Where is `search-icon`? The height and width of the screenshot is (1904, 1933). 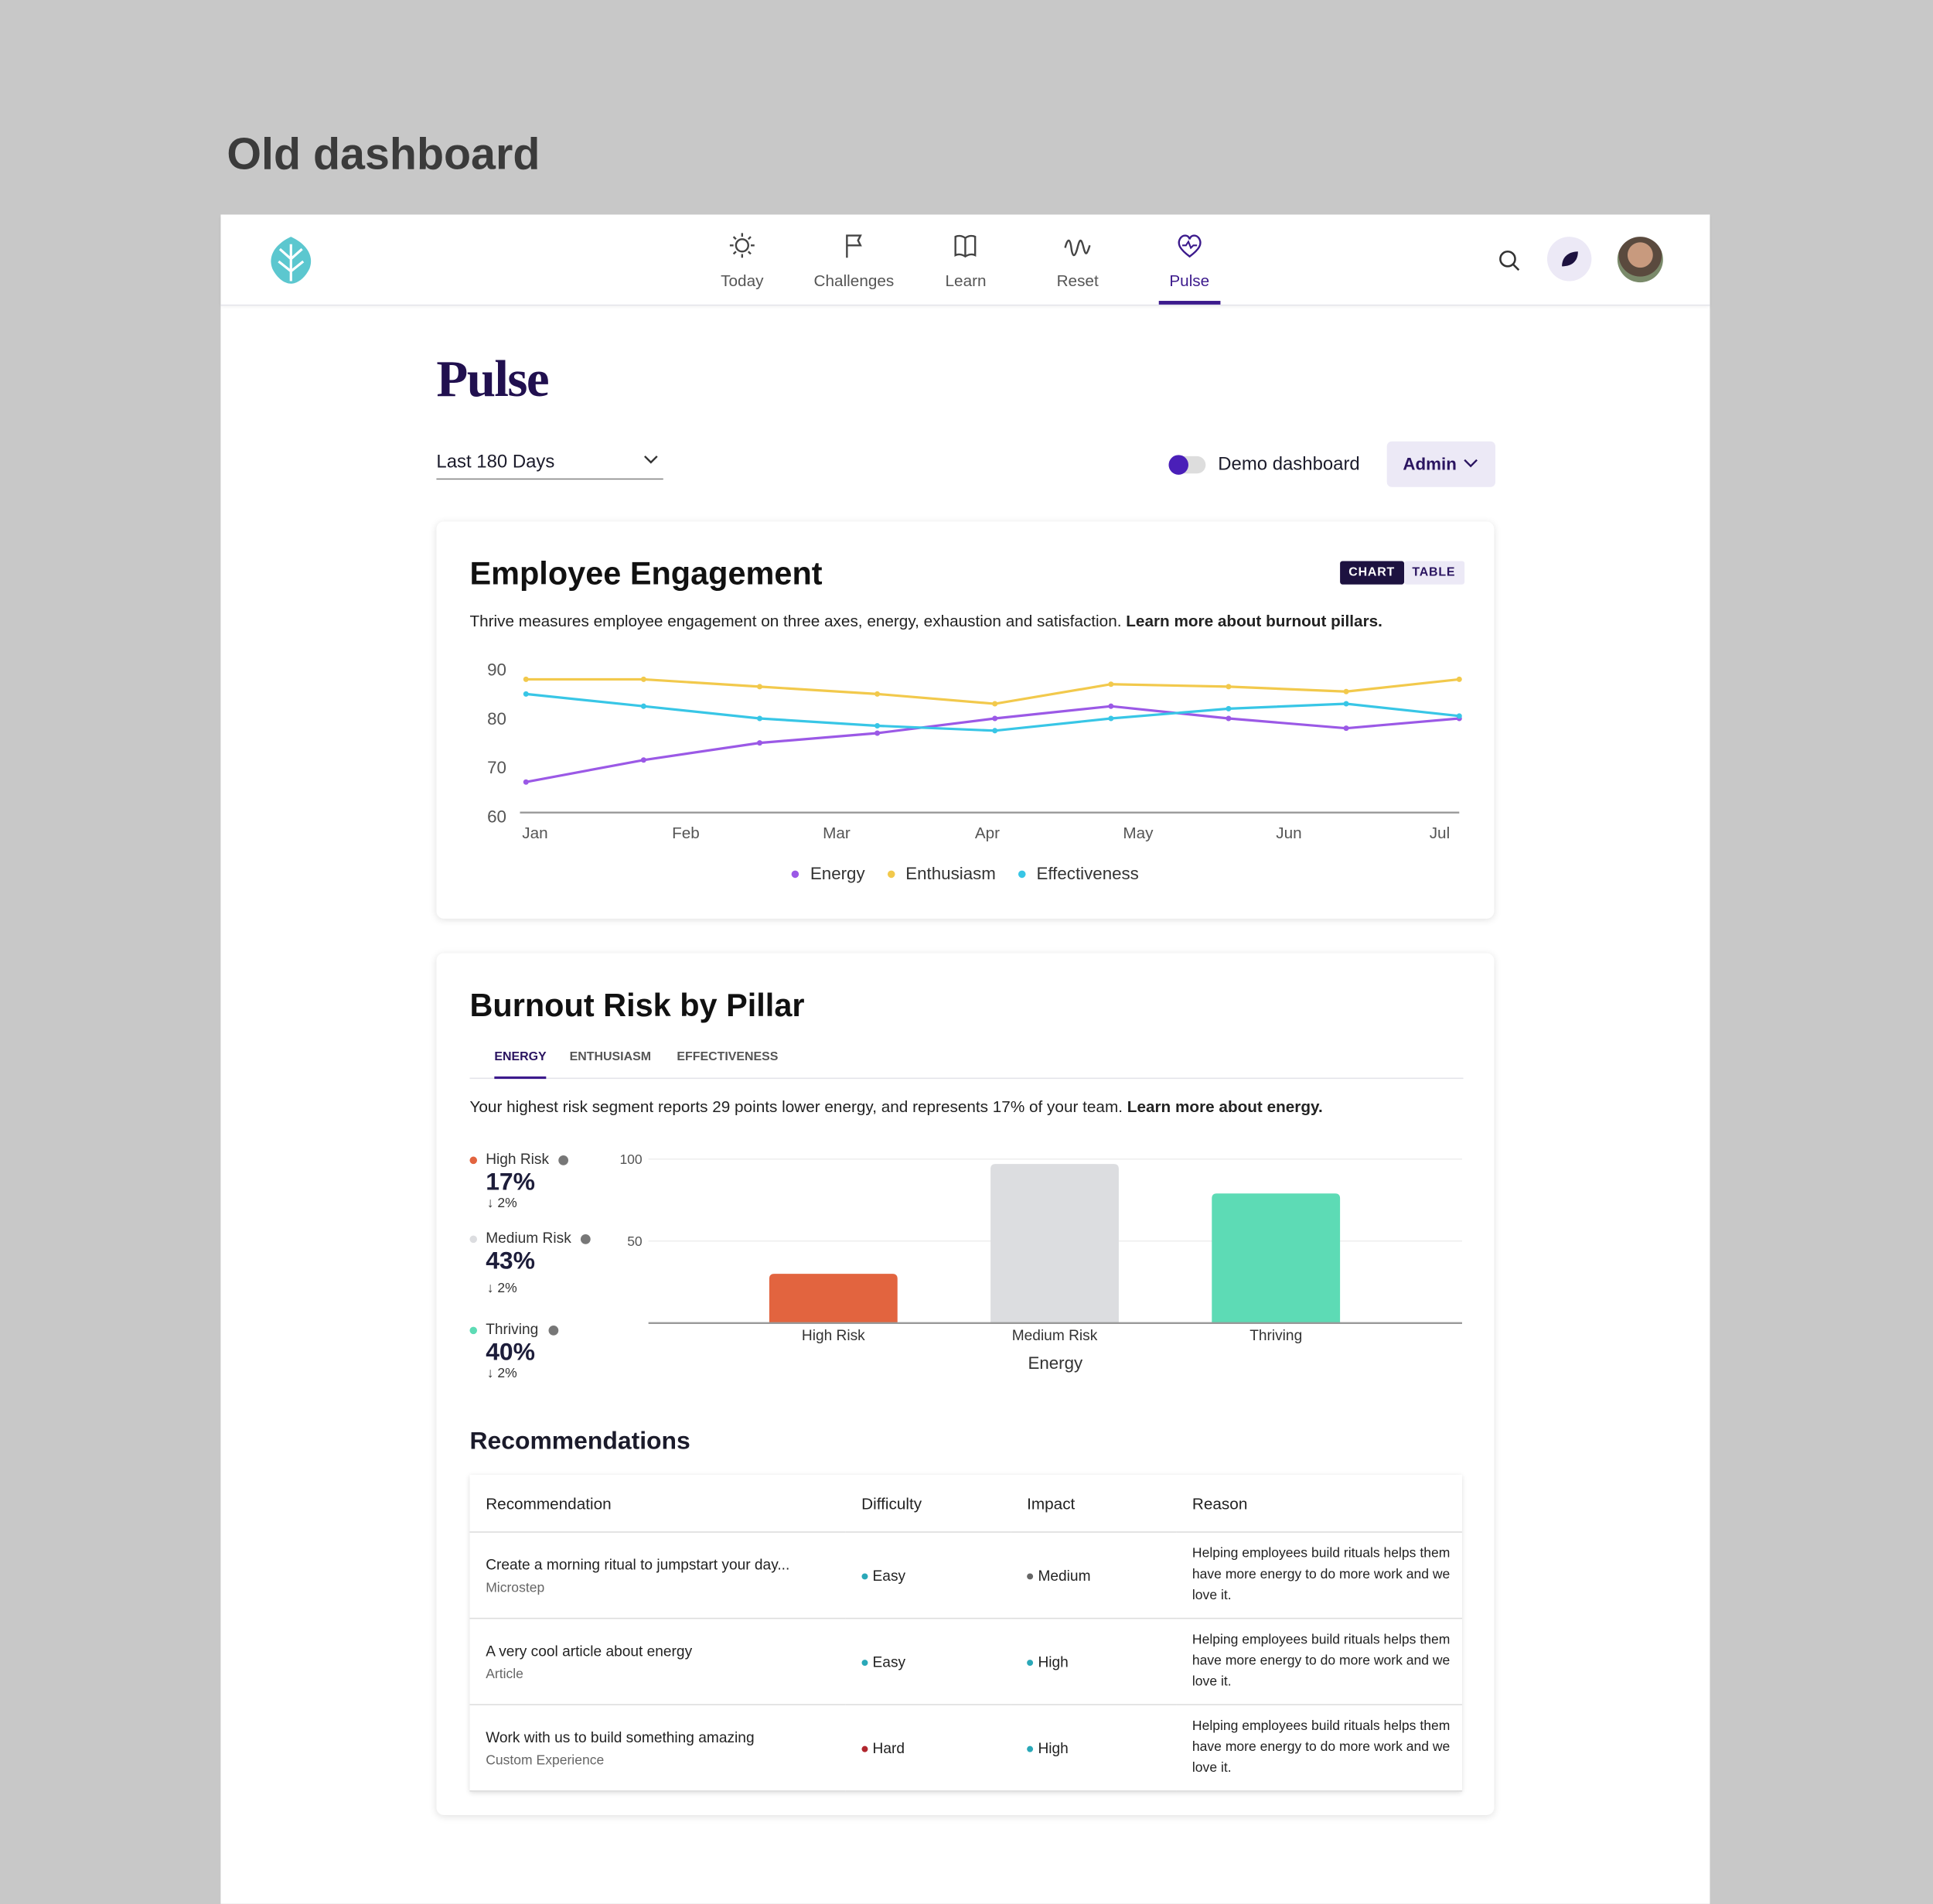 search-icon is located at coordinates (1510, 262).